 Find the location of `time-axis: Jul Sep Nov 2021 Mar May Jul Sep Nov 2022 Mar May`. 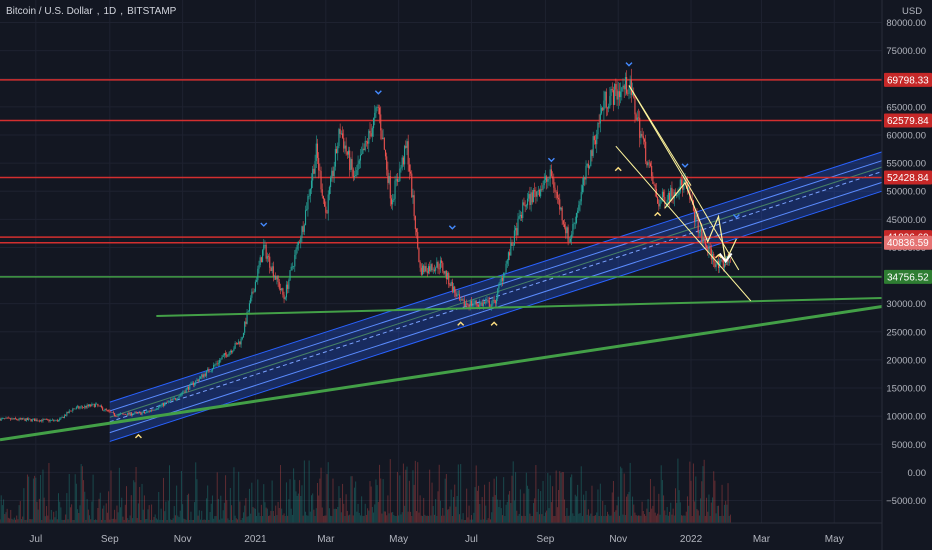

time-axis: Jul Sep Nov 2021 Mar May Jul Sep Nov 2022 Mar May is located at coordinates (441, 533).